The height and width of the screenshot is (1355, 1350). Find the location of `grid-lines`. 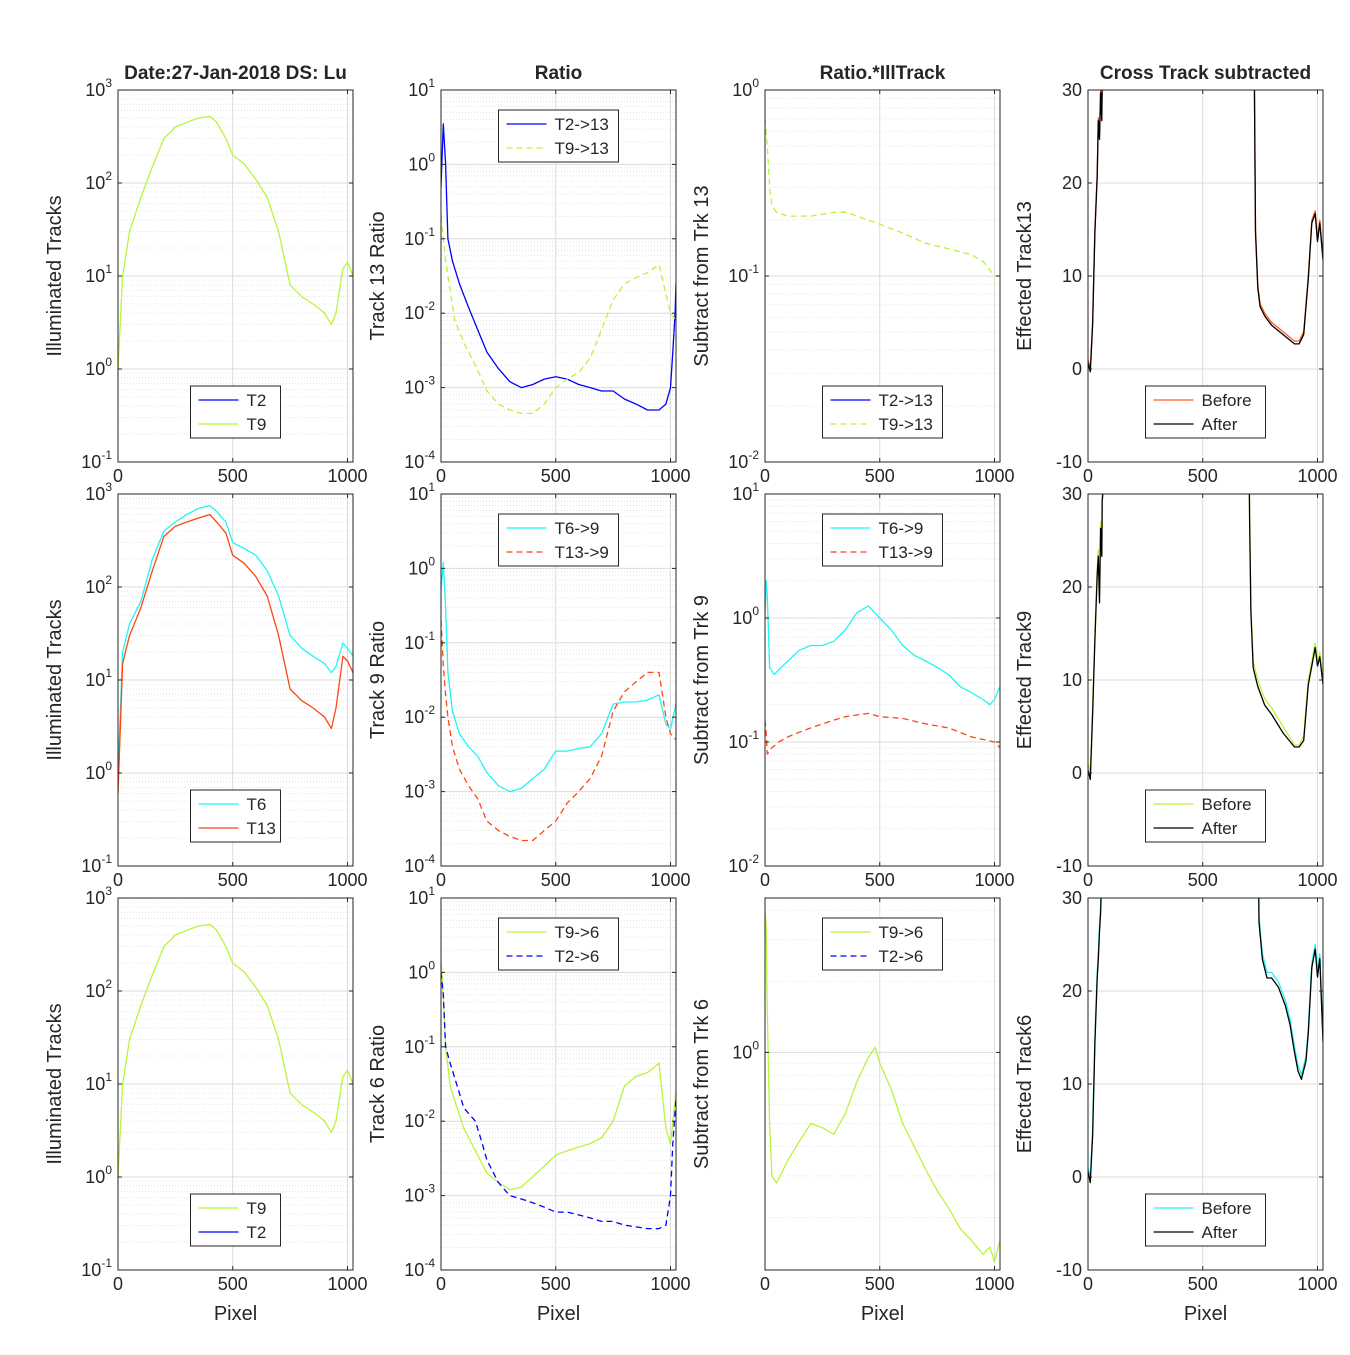

grid-lines is located at coordinates (235, 680).